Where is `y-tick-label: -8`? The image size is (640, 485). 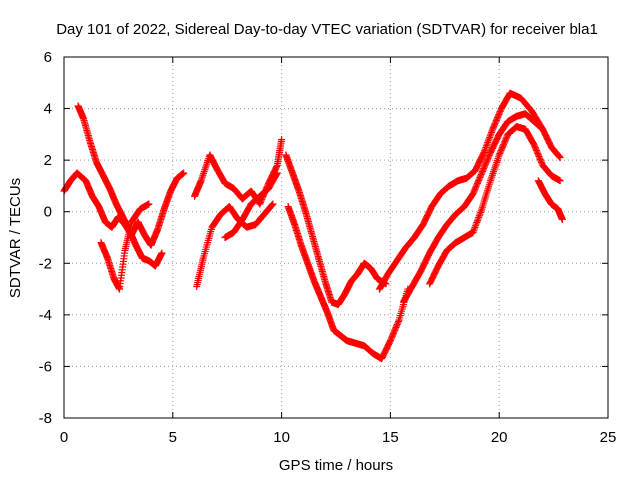
y-tick-label: -8 is located at coordinates (45, 418).